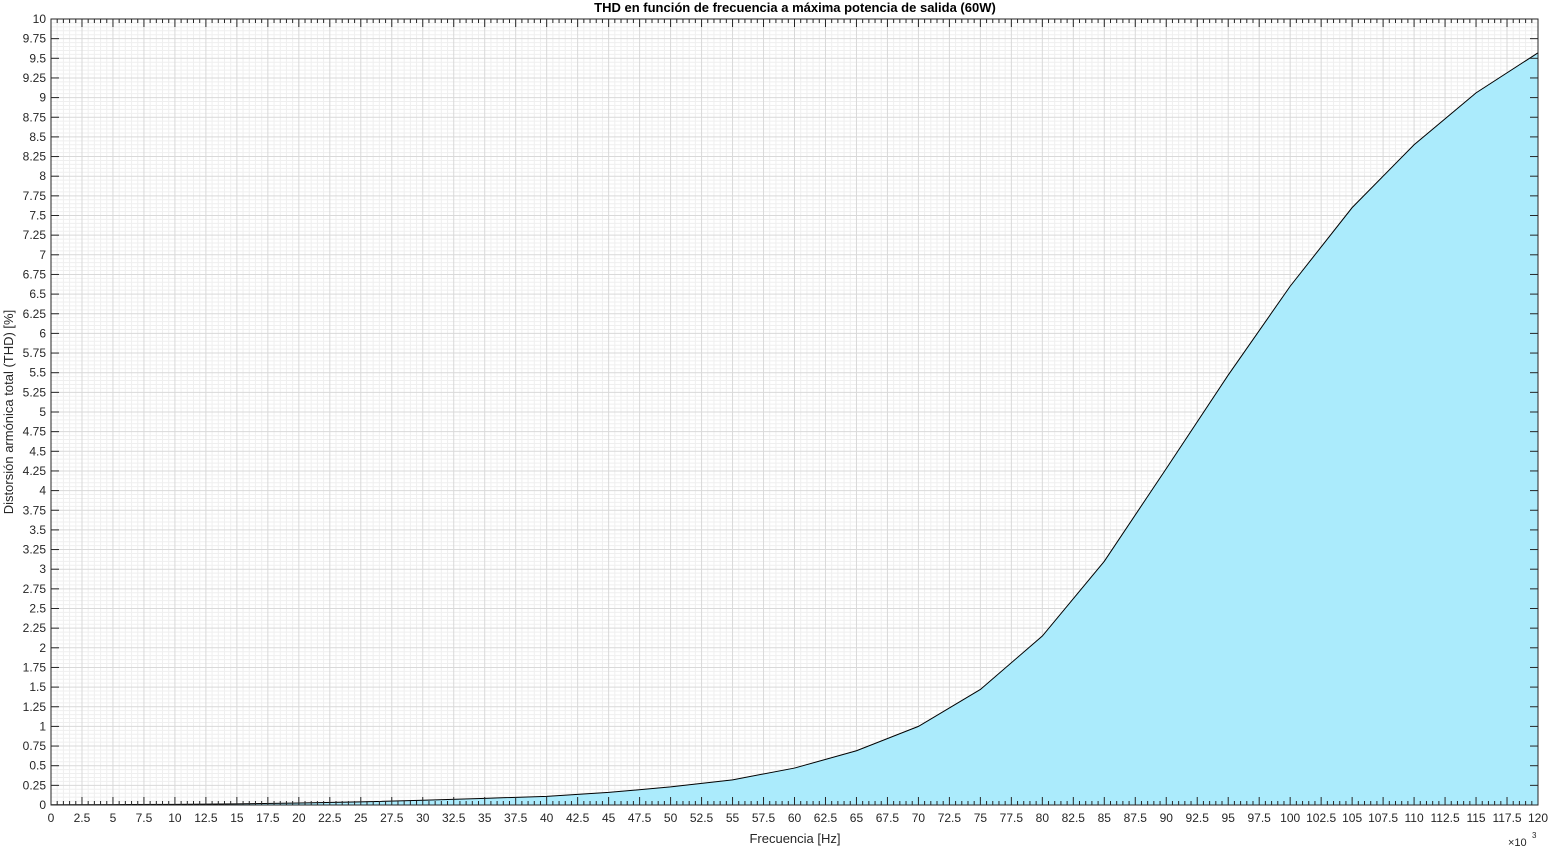  Describe the element at coordinates (37, 609) in the screenshot. I see `y-tick-label: 2.5` at that location.